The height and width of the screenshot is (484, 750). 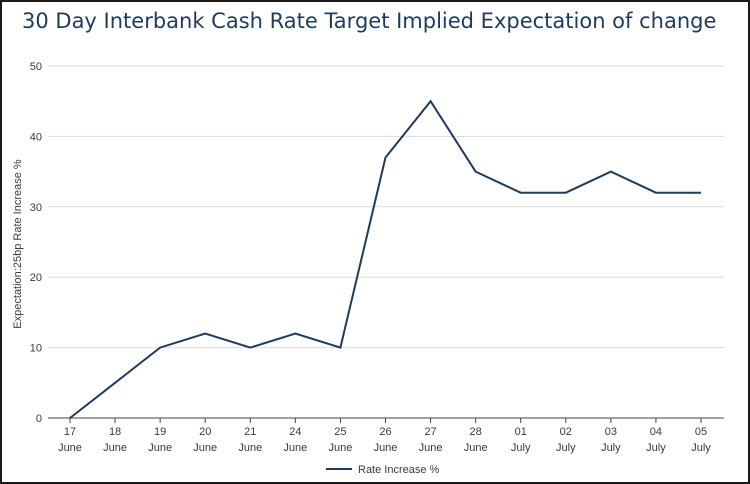 I want to click on y-tick-label: 10, so click(x=36, y=349).